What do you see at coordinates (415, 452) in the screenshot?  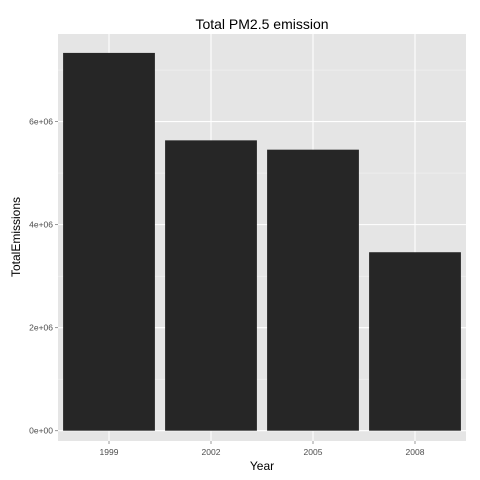 I see `x-tick-label: 2008` at bounding box center [415, 452].